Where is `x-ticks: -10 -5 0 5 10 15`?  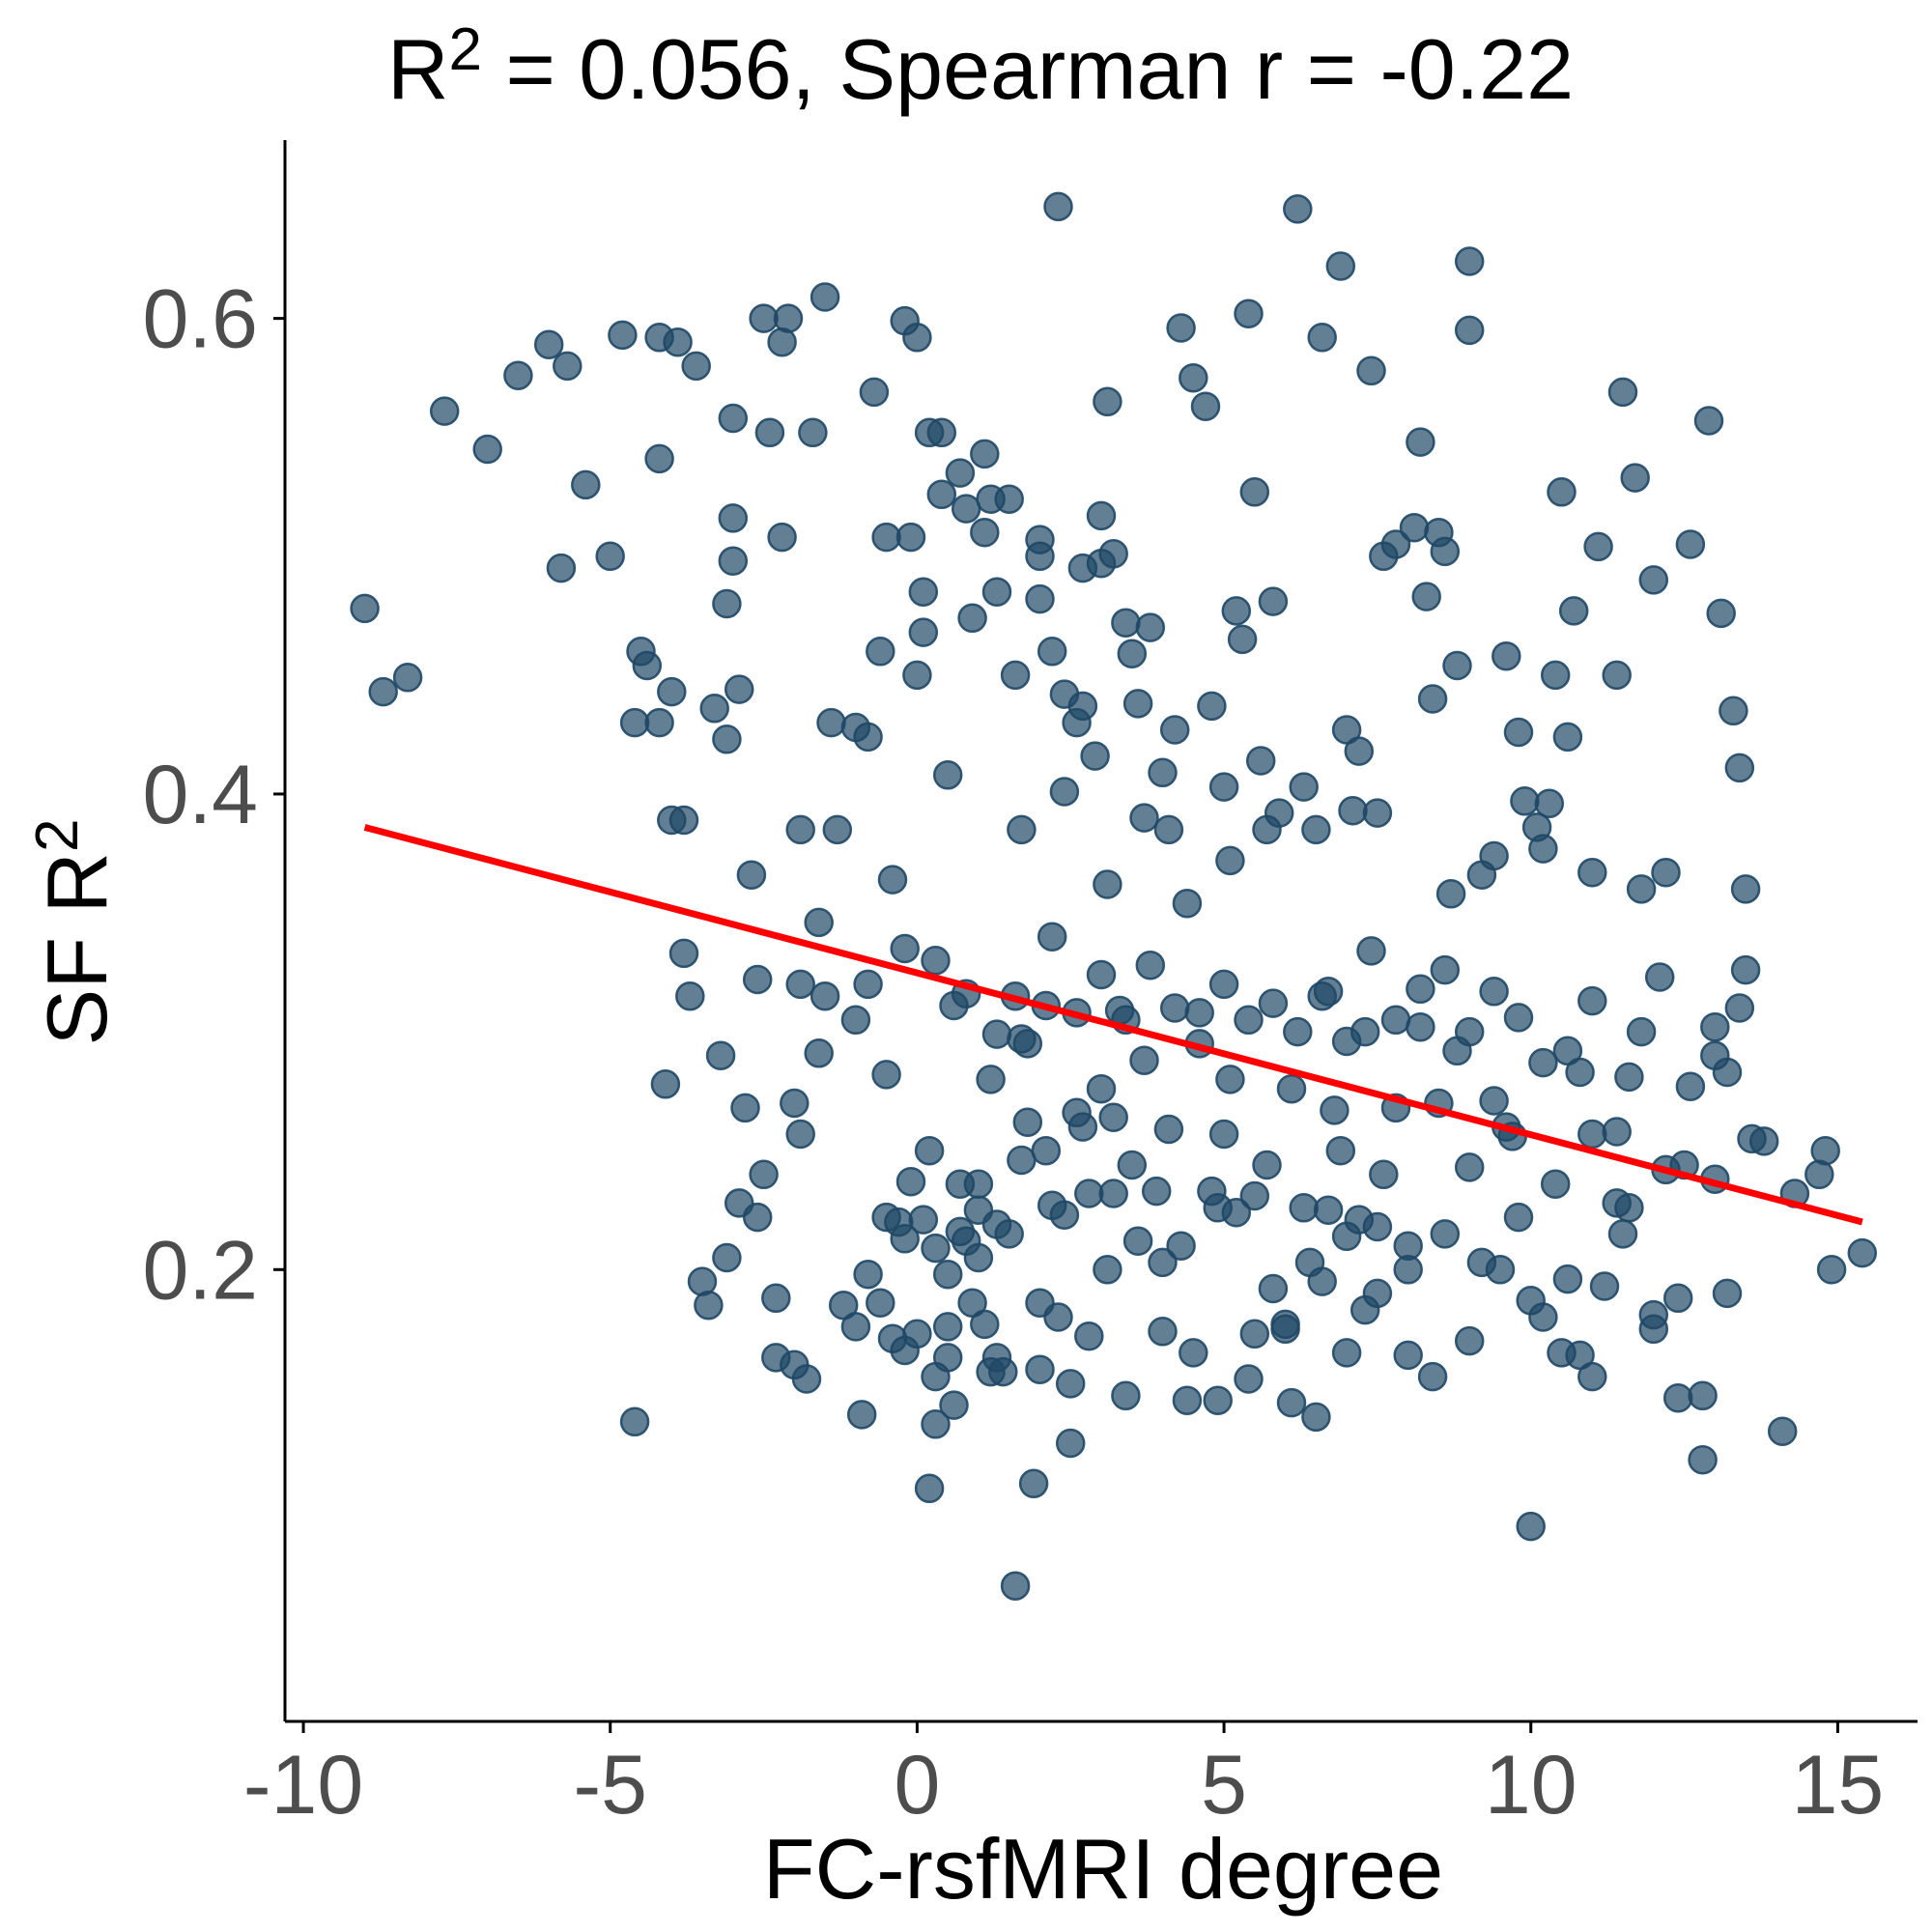 x-ticks: -10 -5 0 5 10 15 is located at coordinates (1063, 1776).